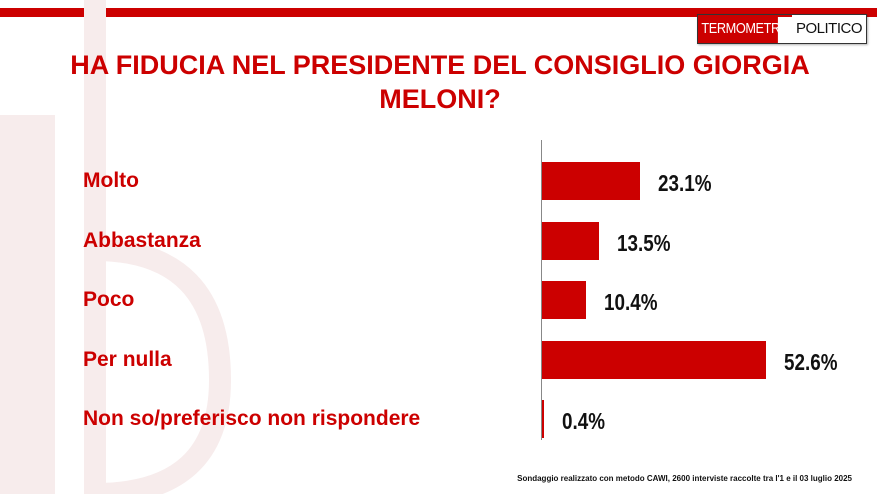 This screenshot has height=494, width=877. What do you see at coordinates (541, 290) in the screenshot?
I see `chart-axis-line` at bounding box center [541, 290].